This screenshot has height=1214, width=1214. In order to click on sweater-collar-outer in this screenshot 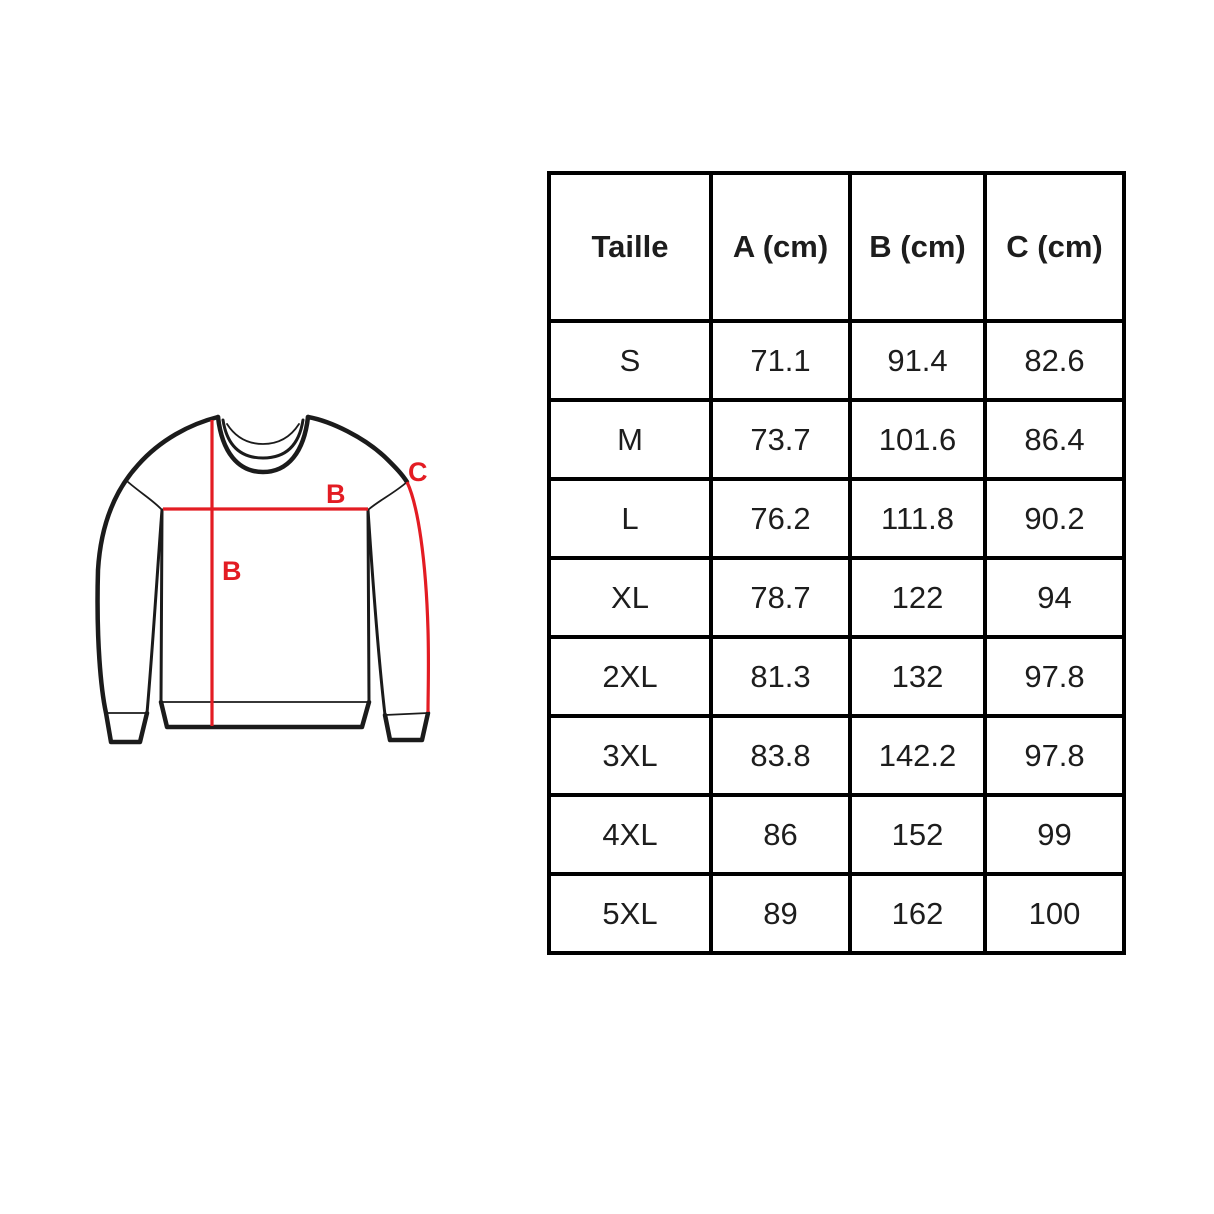, I will do `click(263, 444)`.